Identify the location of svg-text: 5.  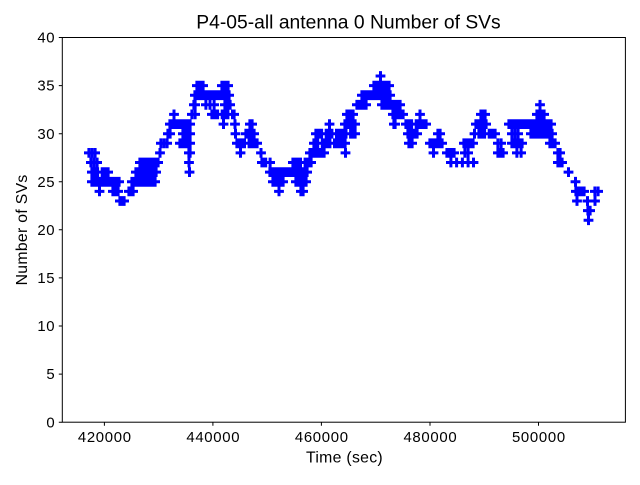
(50, 375).